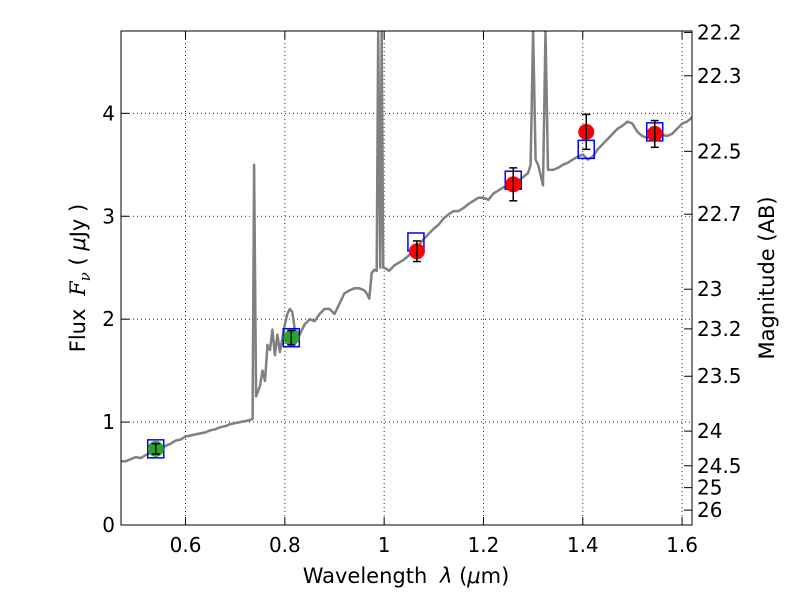  Describe the element at coordinates (108, 525) in the screenshot. I see `y-tick-label: 0` at that location.